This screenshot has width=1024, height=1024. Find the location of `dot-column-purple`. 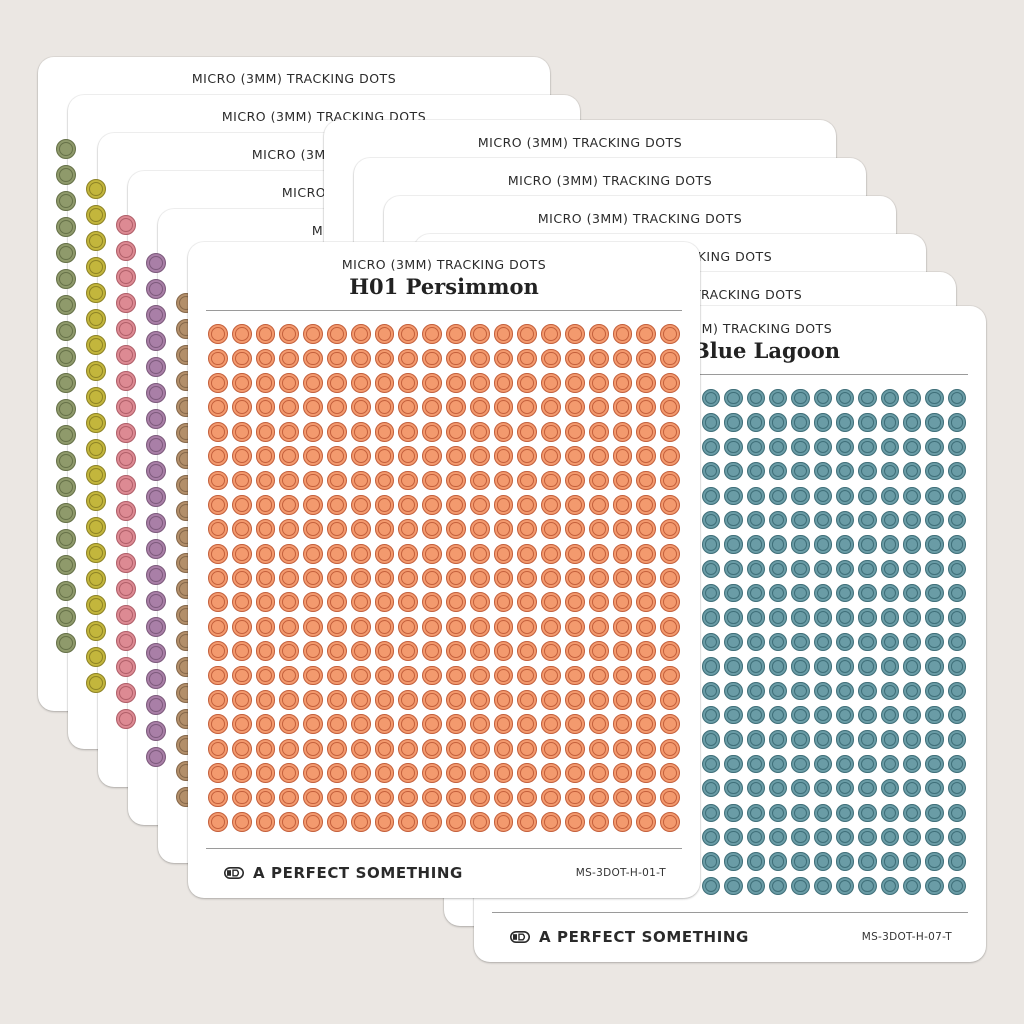

dot-column-purple is located at coordinates (155, 510).